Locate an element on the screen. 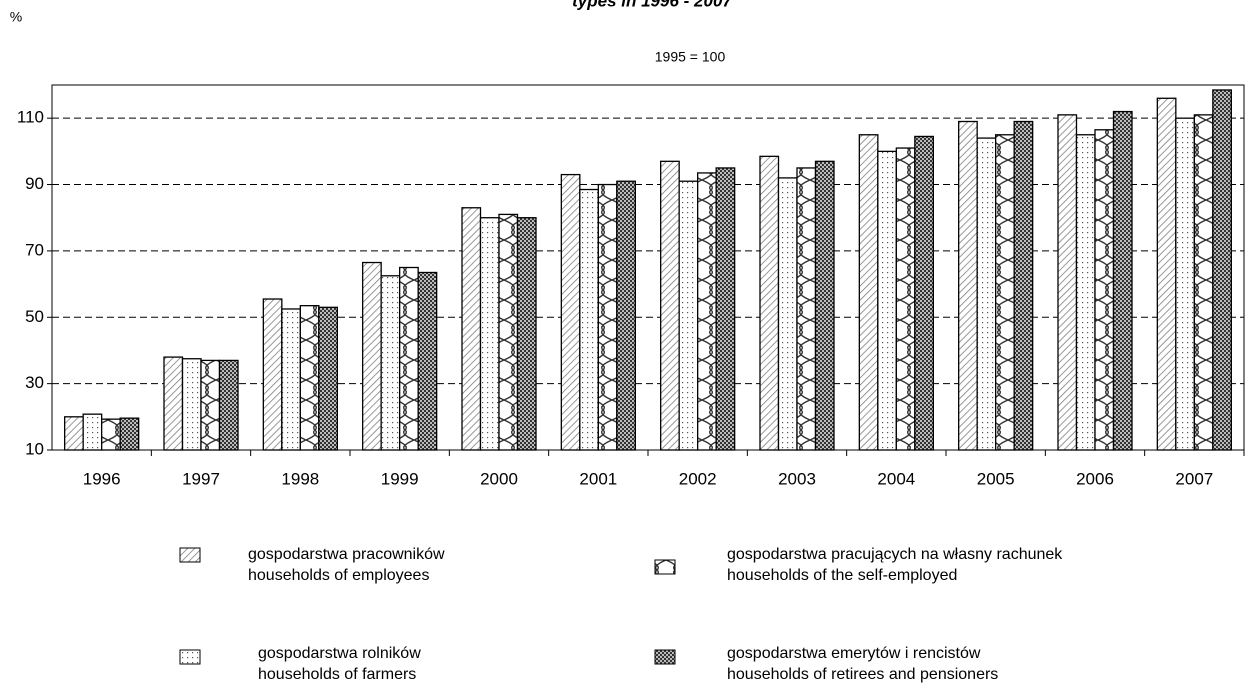  y-tick-label: 90 is located at coordinates (34, 183).